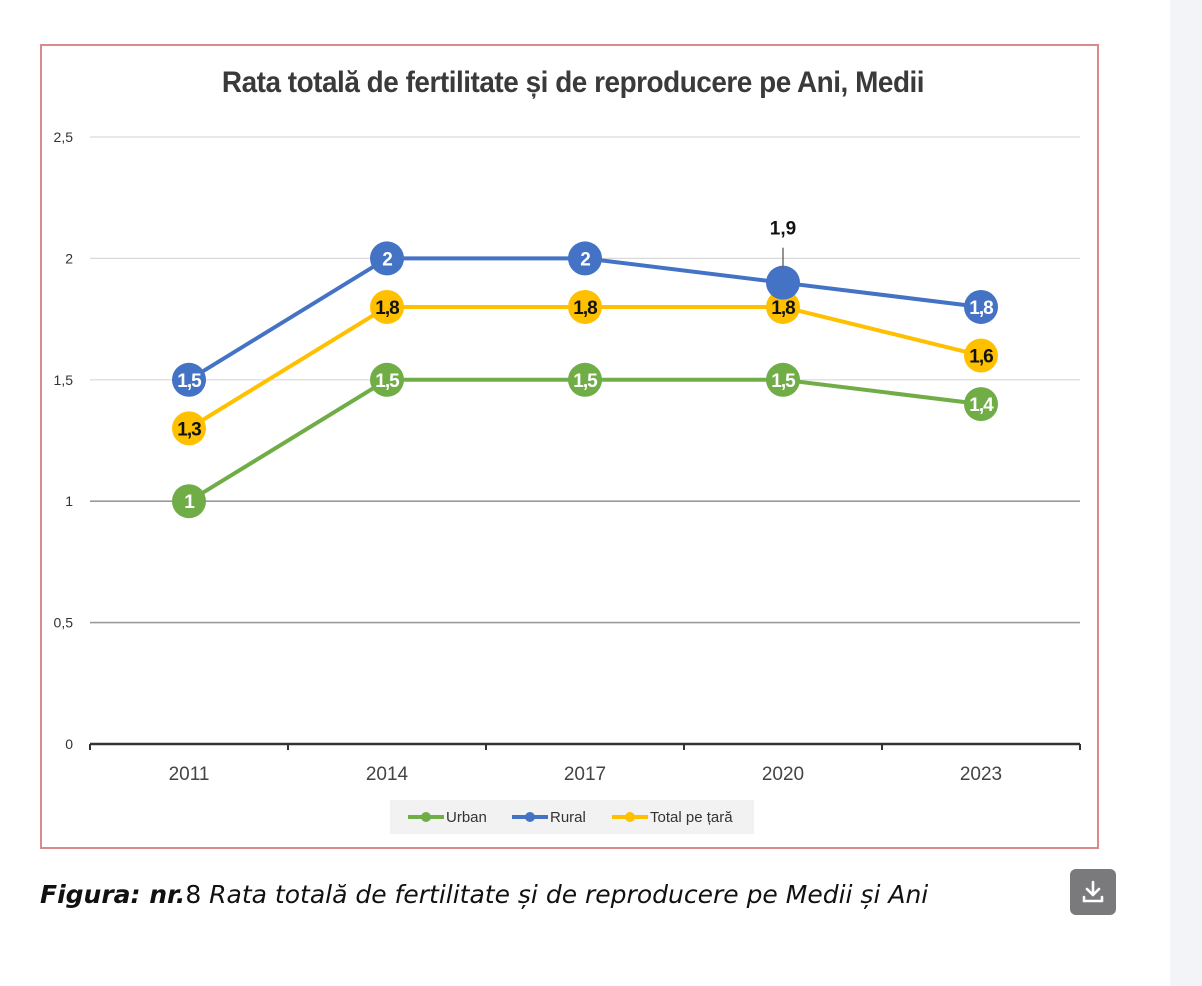 This screenshot has height=986, width=1202. What do you see at coordinates (64, 623) in the screenshot?
I see `y-tick-label: 0,5` at bounding box center [64, 623].